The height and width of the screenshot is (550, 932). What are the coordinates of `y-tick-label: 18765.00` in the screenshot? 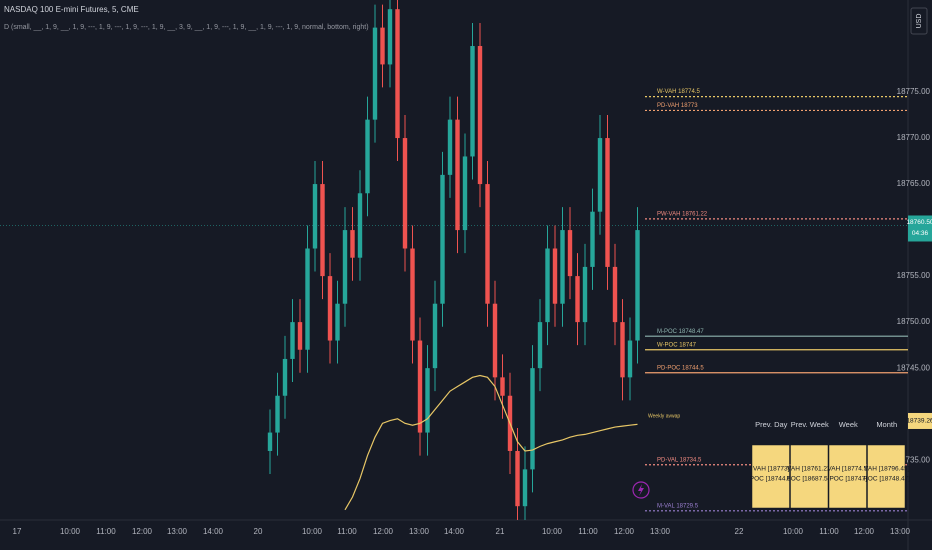 It's located at (914, 183).